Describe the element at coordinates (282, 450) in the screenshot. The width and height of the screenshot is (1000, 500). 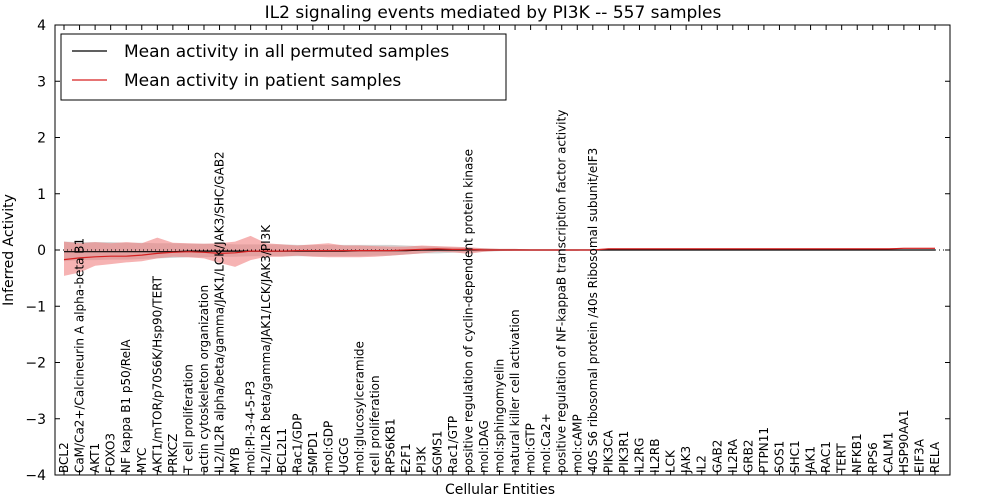
I see `x-tick-label: BCL2L1` at that location.